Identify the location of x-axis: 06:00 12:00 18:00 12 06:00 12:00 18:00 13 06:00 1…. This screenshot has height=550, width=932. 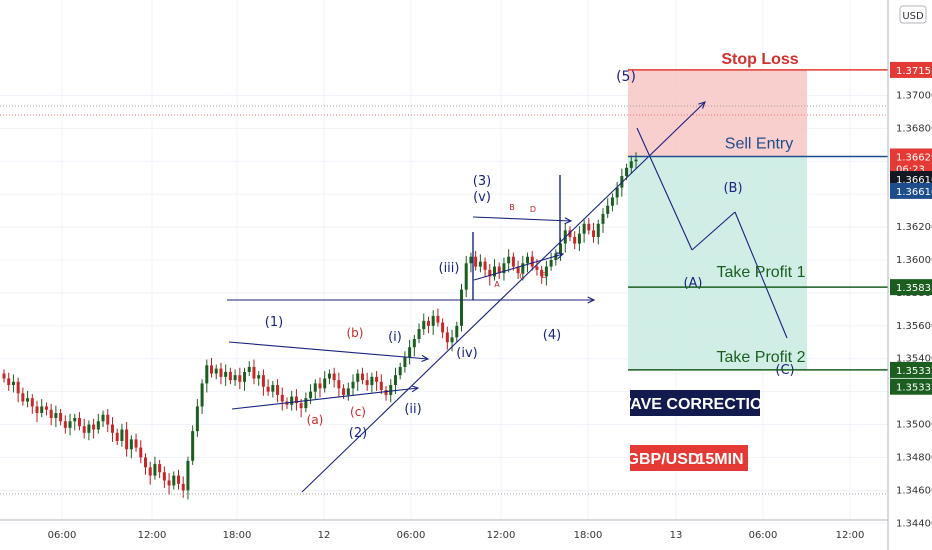
(444, 530).